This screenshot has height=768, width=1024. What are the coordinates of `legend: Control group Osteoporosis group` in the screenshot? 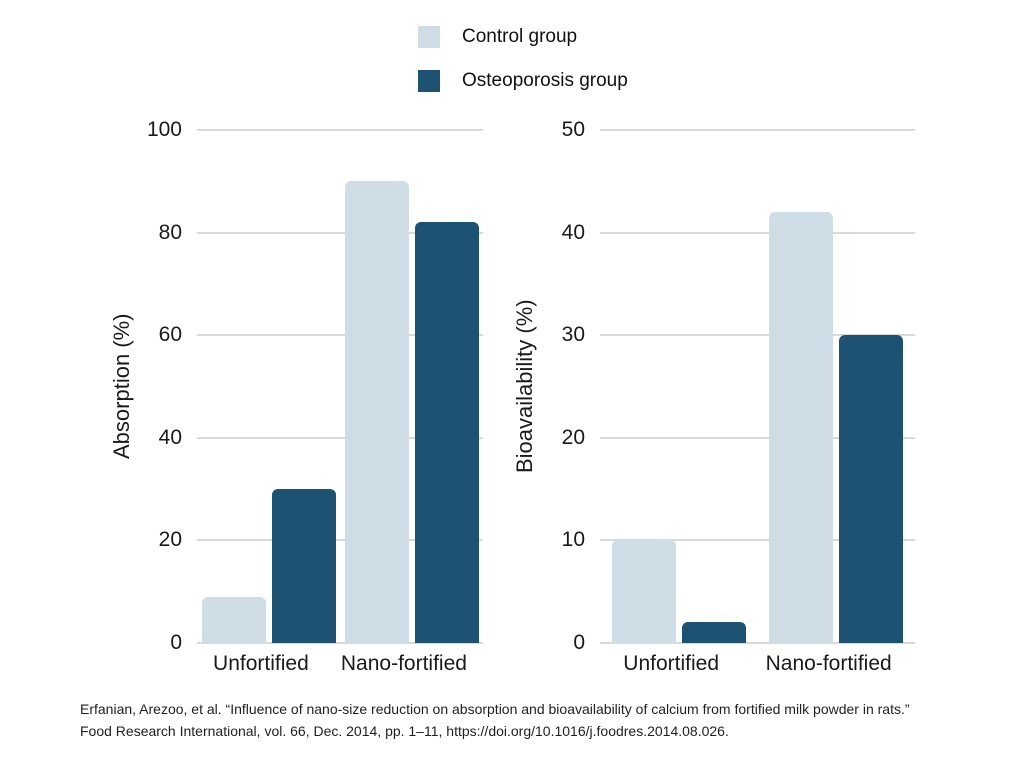 It's located at (523, 59).